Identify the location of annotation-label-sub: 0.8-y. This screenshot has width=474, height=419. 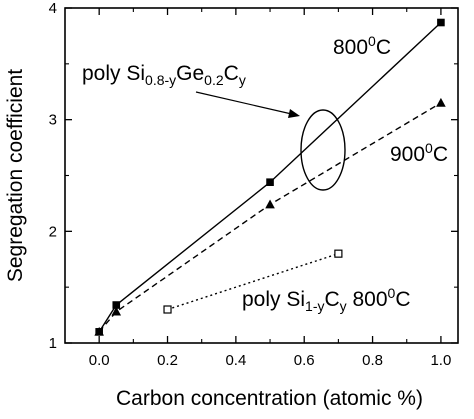
(160, 80).